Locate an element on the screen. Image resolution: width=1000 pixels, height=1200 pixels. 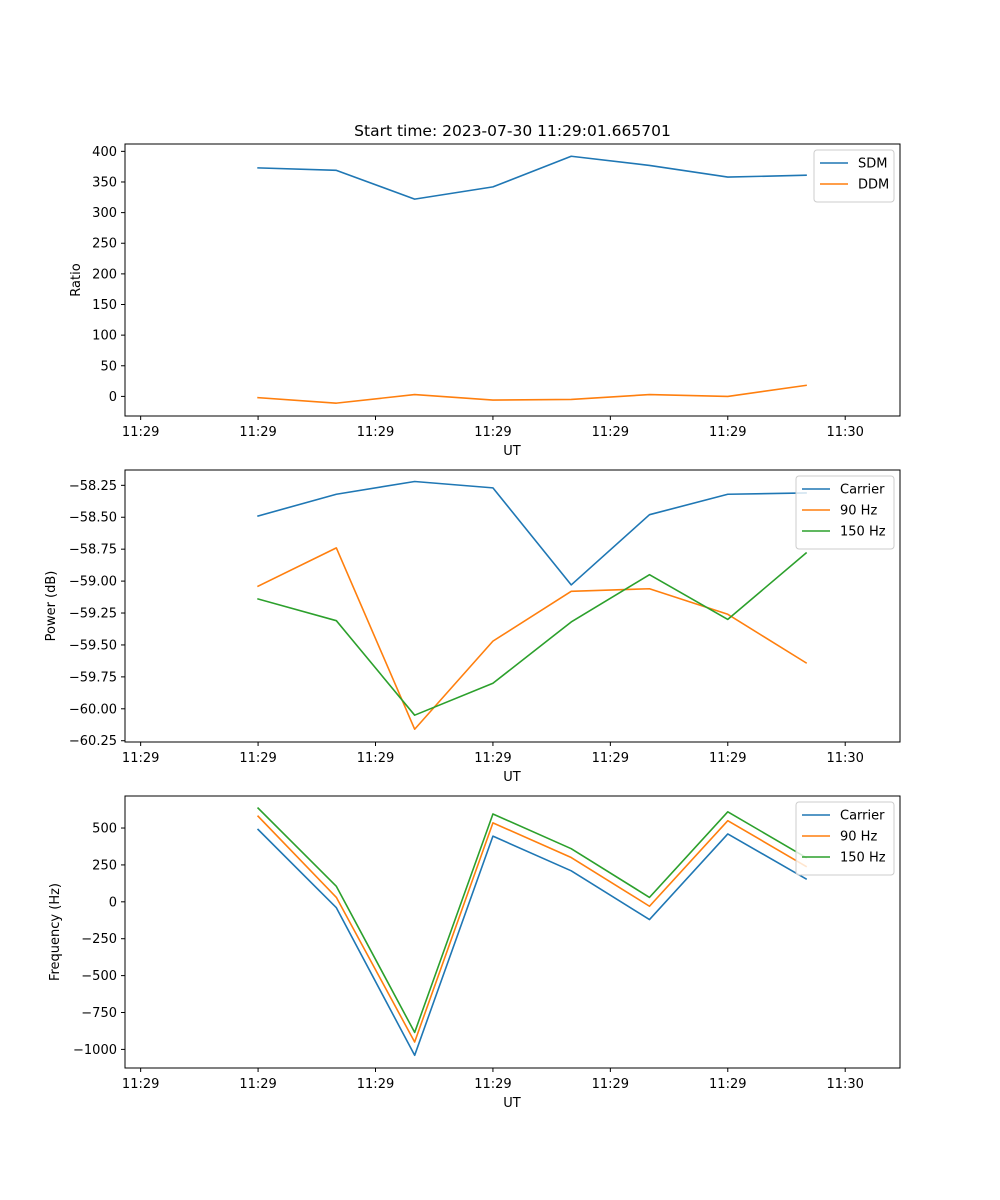
y-tick-label: −58.75 is located at coordinates (93, 550).